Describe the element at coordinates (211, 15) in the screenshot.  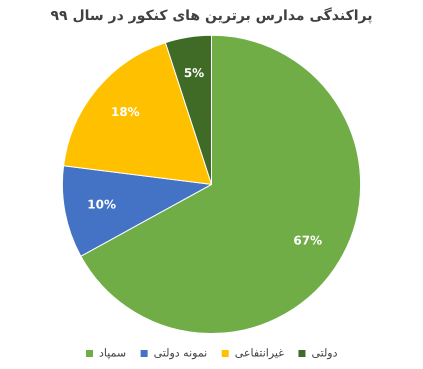
I see `chart-title: پراکندگی مدارس برترین های کنکور در سال ۹۹` at that location.